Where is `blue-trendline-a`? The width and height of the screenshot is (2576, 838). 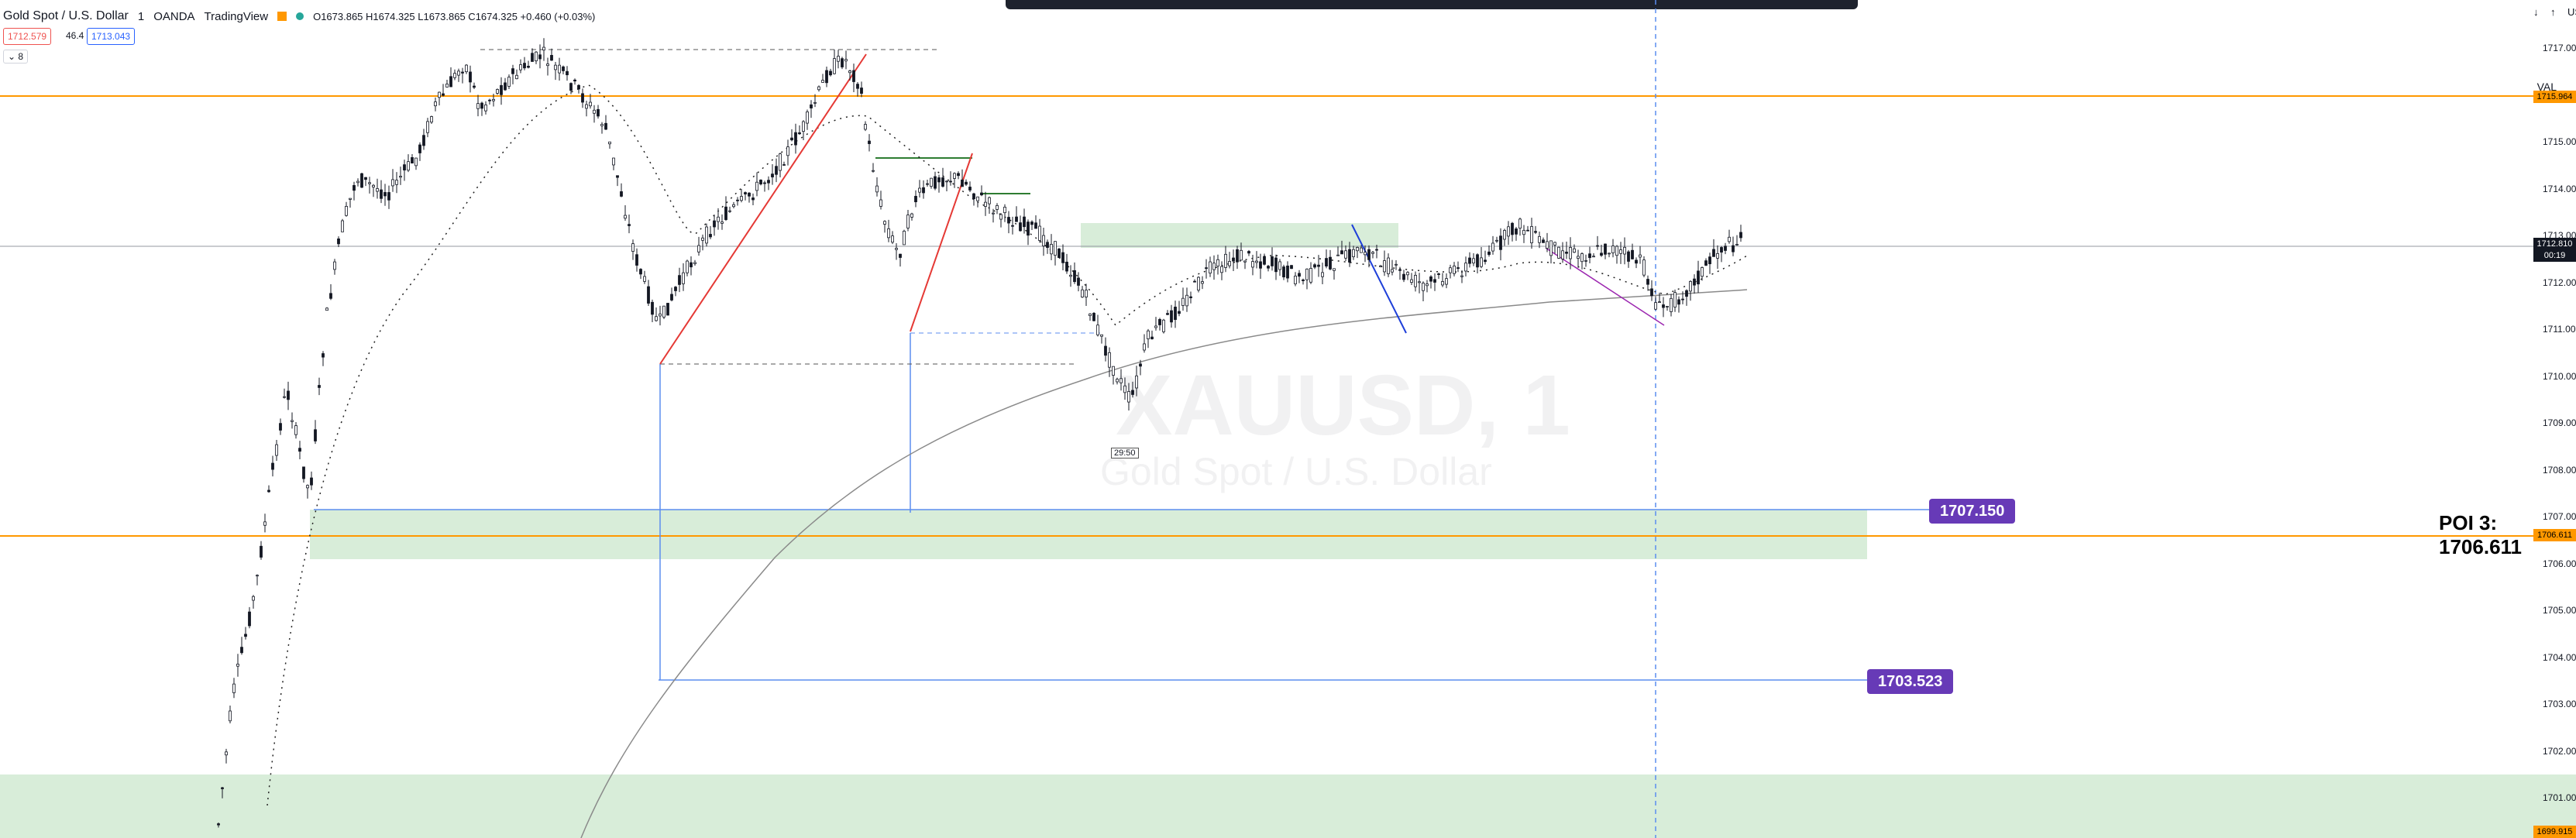 blue-trendline-a is located at coordinates (1379, 279).